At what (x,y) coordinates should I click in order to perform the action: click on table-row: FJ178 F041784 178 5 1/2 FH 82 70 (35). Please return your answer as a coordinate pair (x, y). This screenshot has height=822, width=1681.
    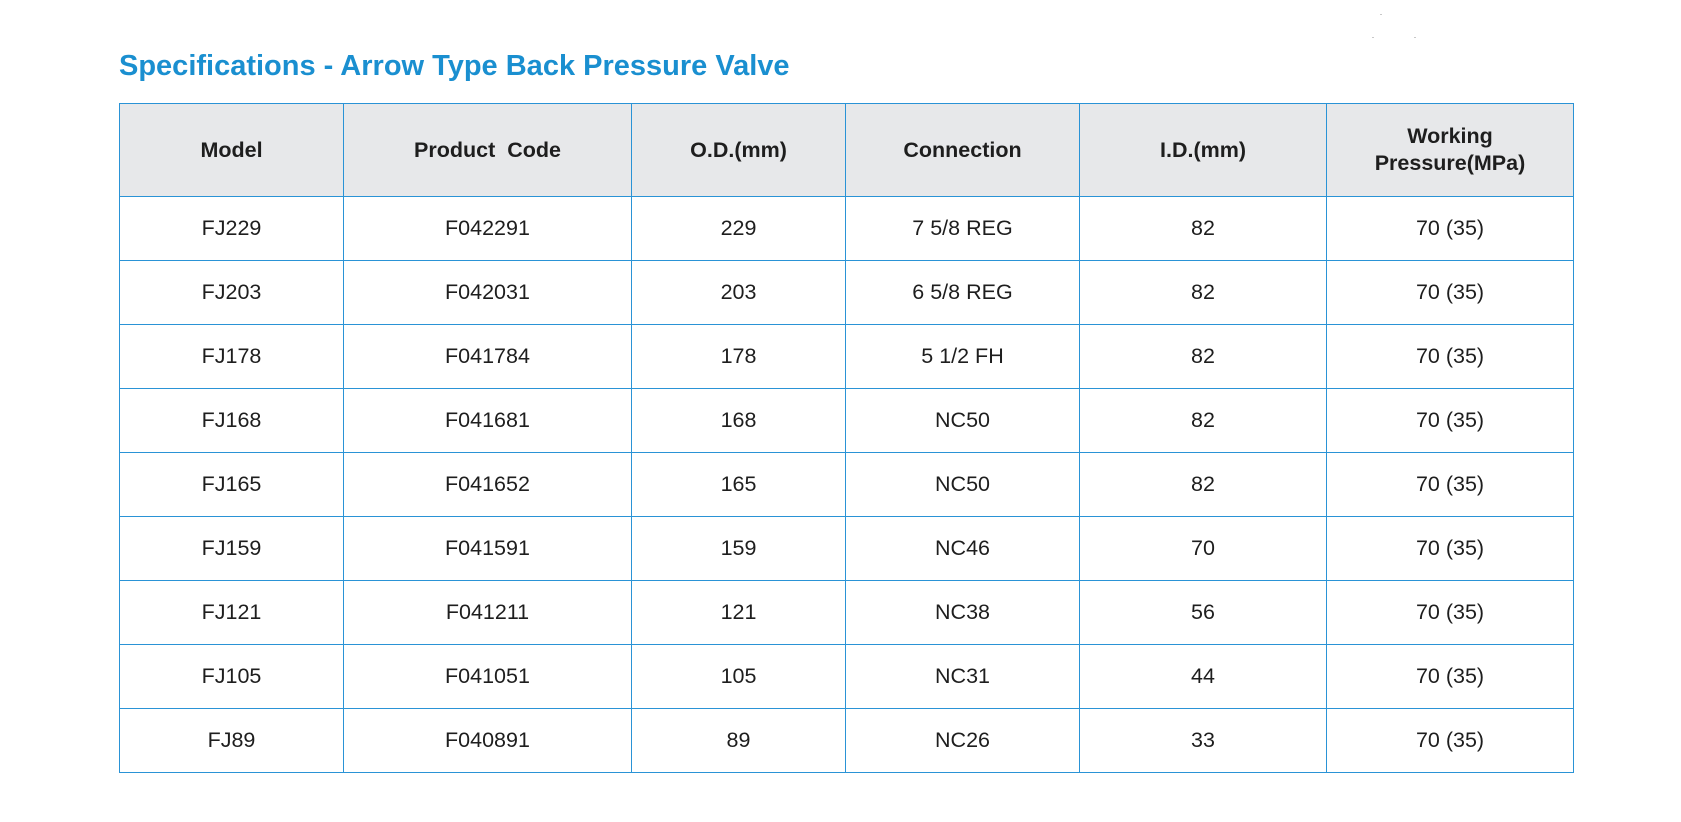
    Looking at the image, I should click on (846, 356).